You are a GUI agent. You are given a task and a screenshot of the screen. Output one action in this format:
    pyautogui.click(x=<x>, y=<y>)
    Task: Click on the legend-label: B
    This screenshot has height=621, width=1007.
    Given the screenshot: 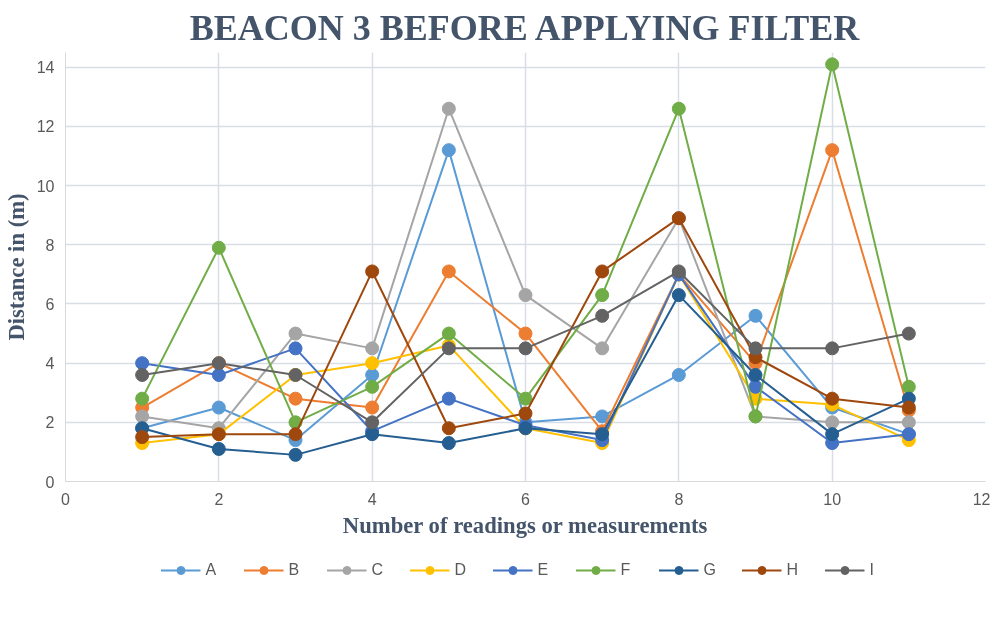 What is the action you would take?
    pyautogui.click(x=294, y=570)
    